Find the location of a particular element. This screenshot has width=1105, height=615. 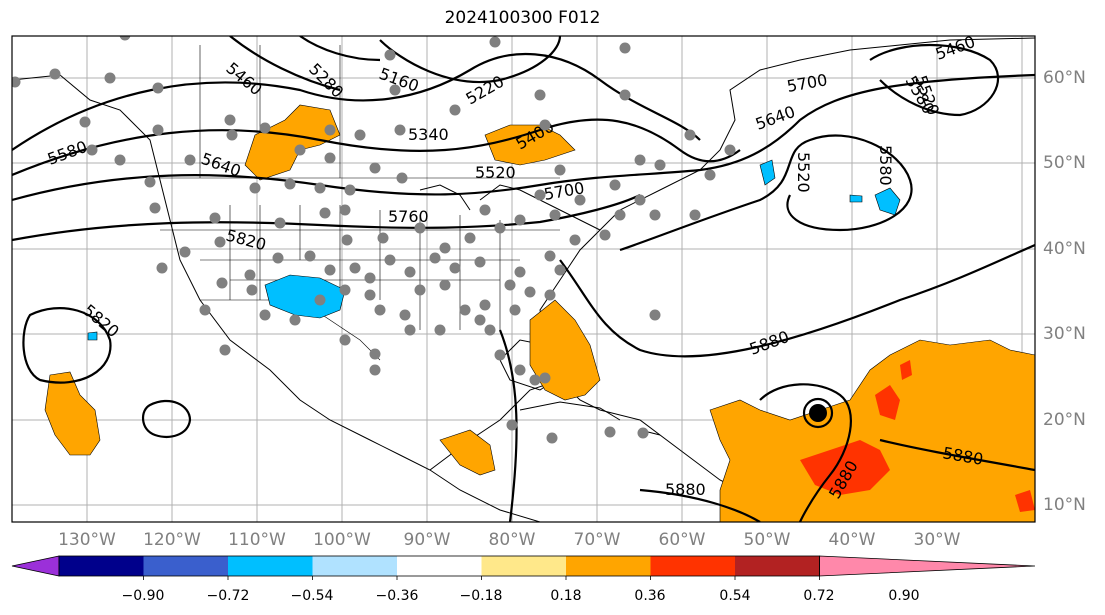

longitude-label: 120°W is located at coordinates (172, 540).